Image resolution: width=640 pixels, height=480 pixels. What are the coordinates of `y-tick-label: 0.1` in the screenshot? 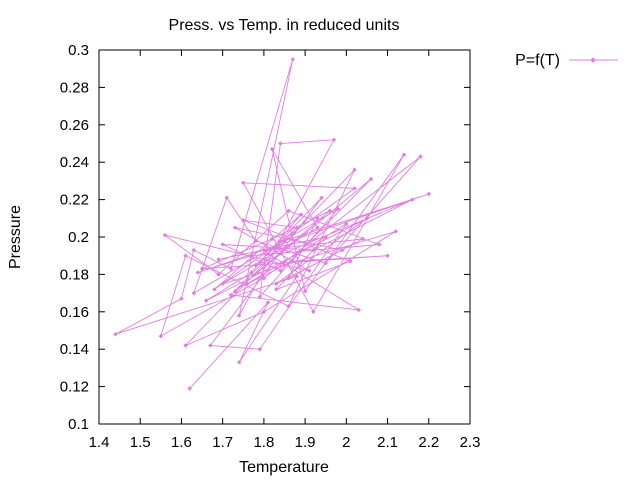 It's located at (78, 424).